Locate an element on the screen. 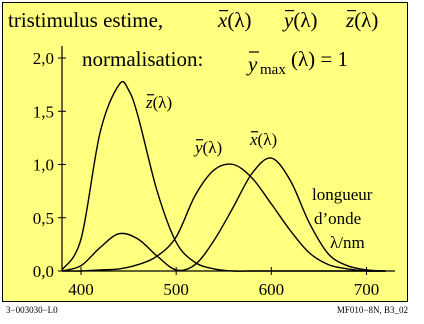 Image resolution: width=424 pixels, height=324 pixels. y-tick-label: 0,5 is located at coordinates (43, 218).